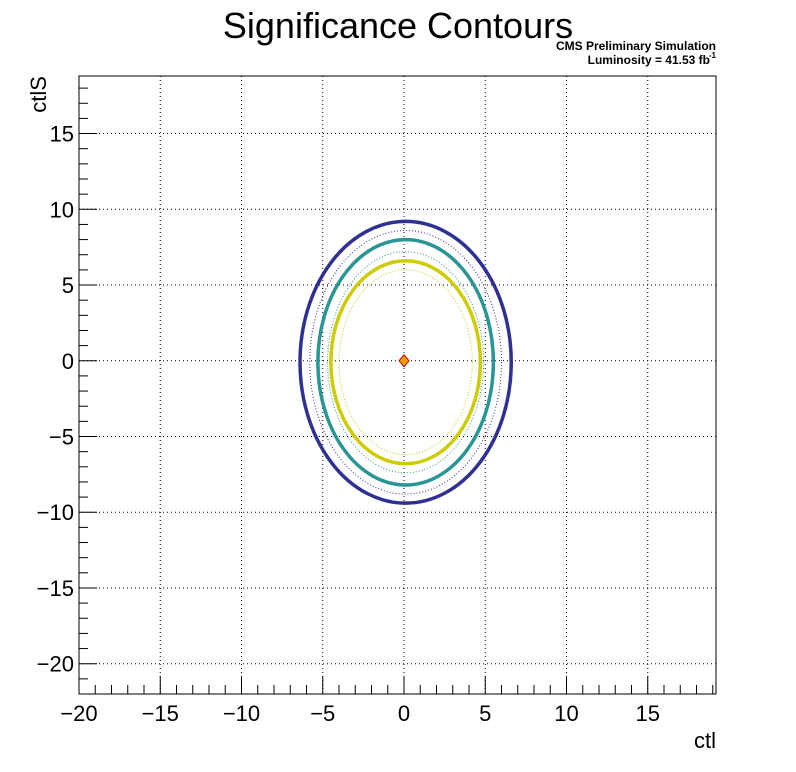 Image resolution: width=796 pixels, height=772 pixels. What do you see at coordinates (705, 740) in the screenshot?
I see `x-axis-label: ctl` at bounding box center [705, 740].